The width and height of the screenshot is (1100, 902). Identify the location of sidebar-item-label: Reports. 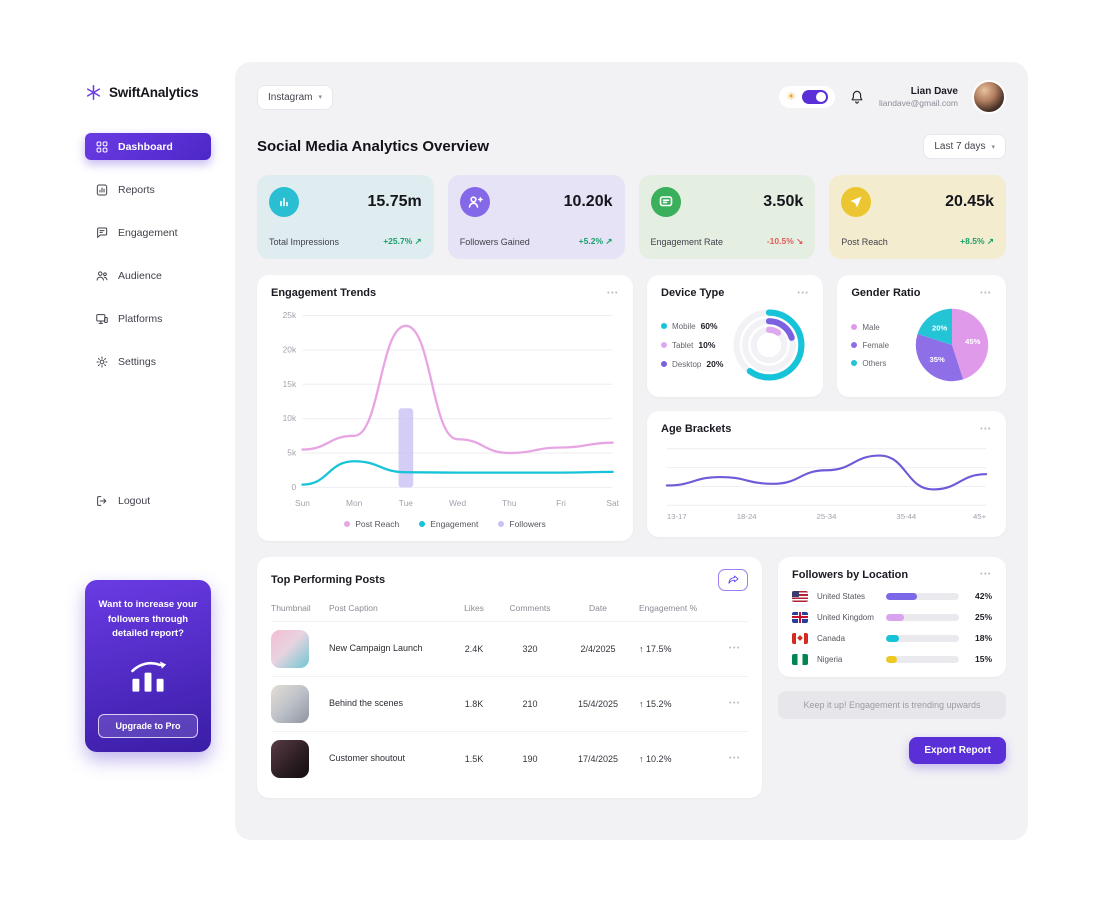
(136, 189).